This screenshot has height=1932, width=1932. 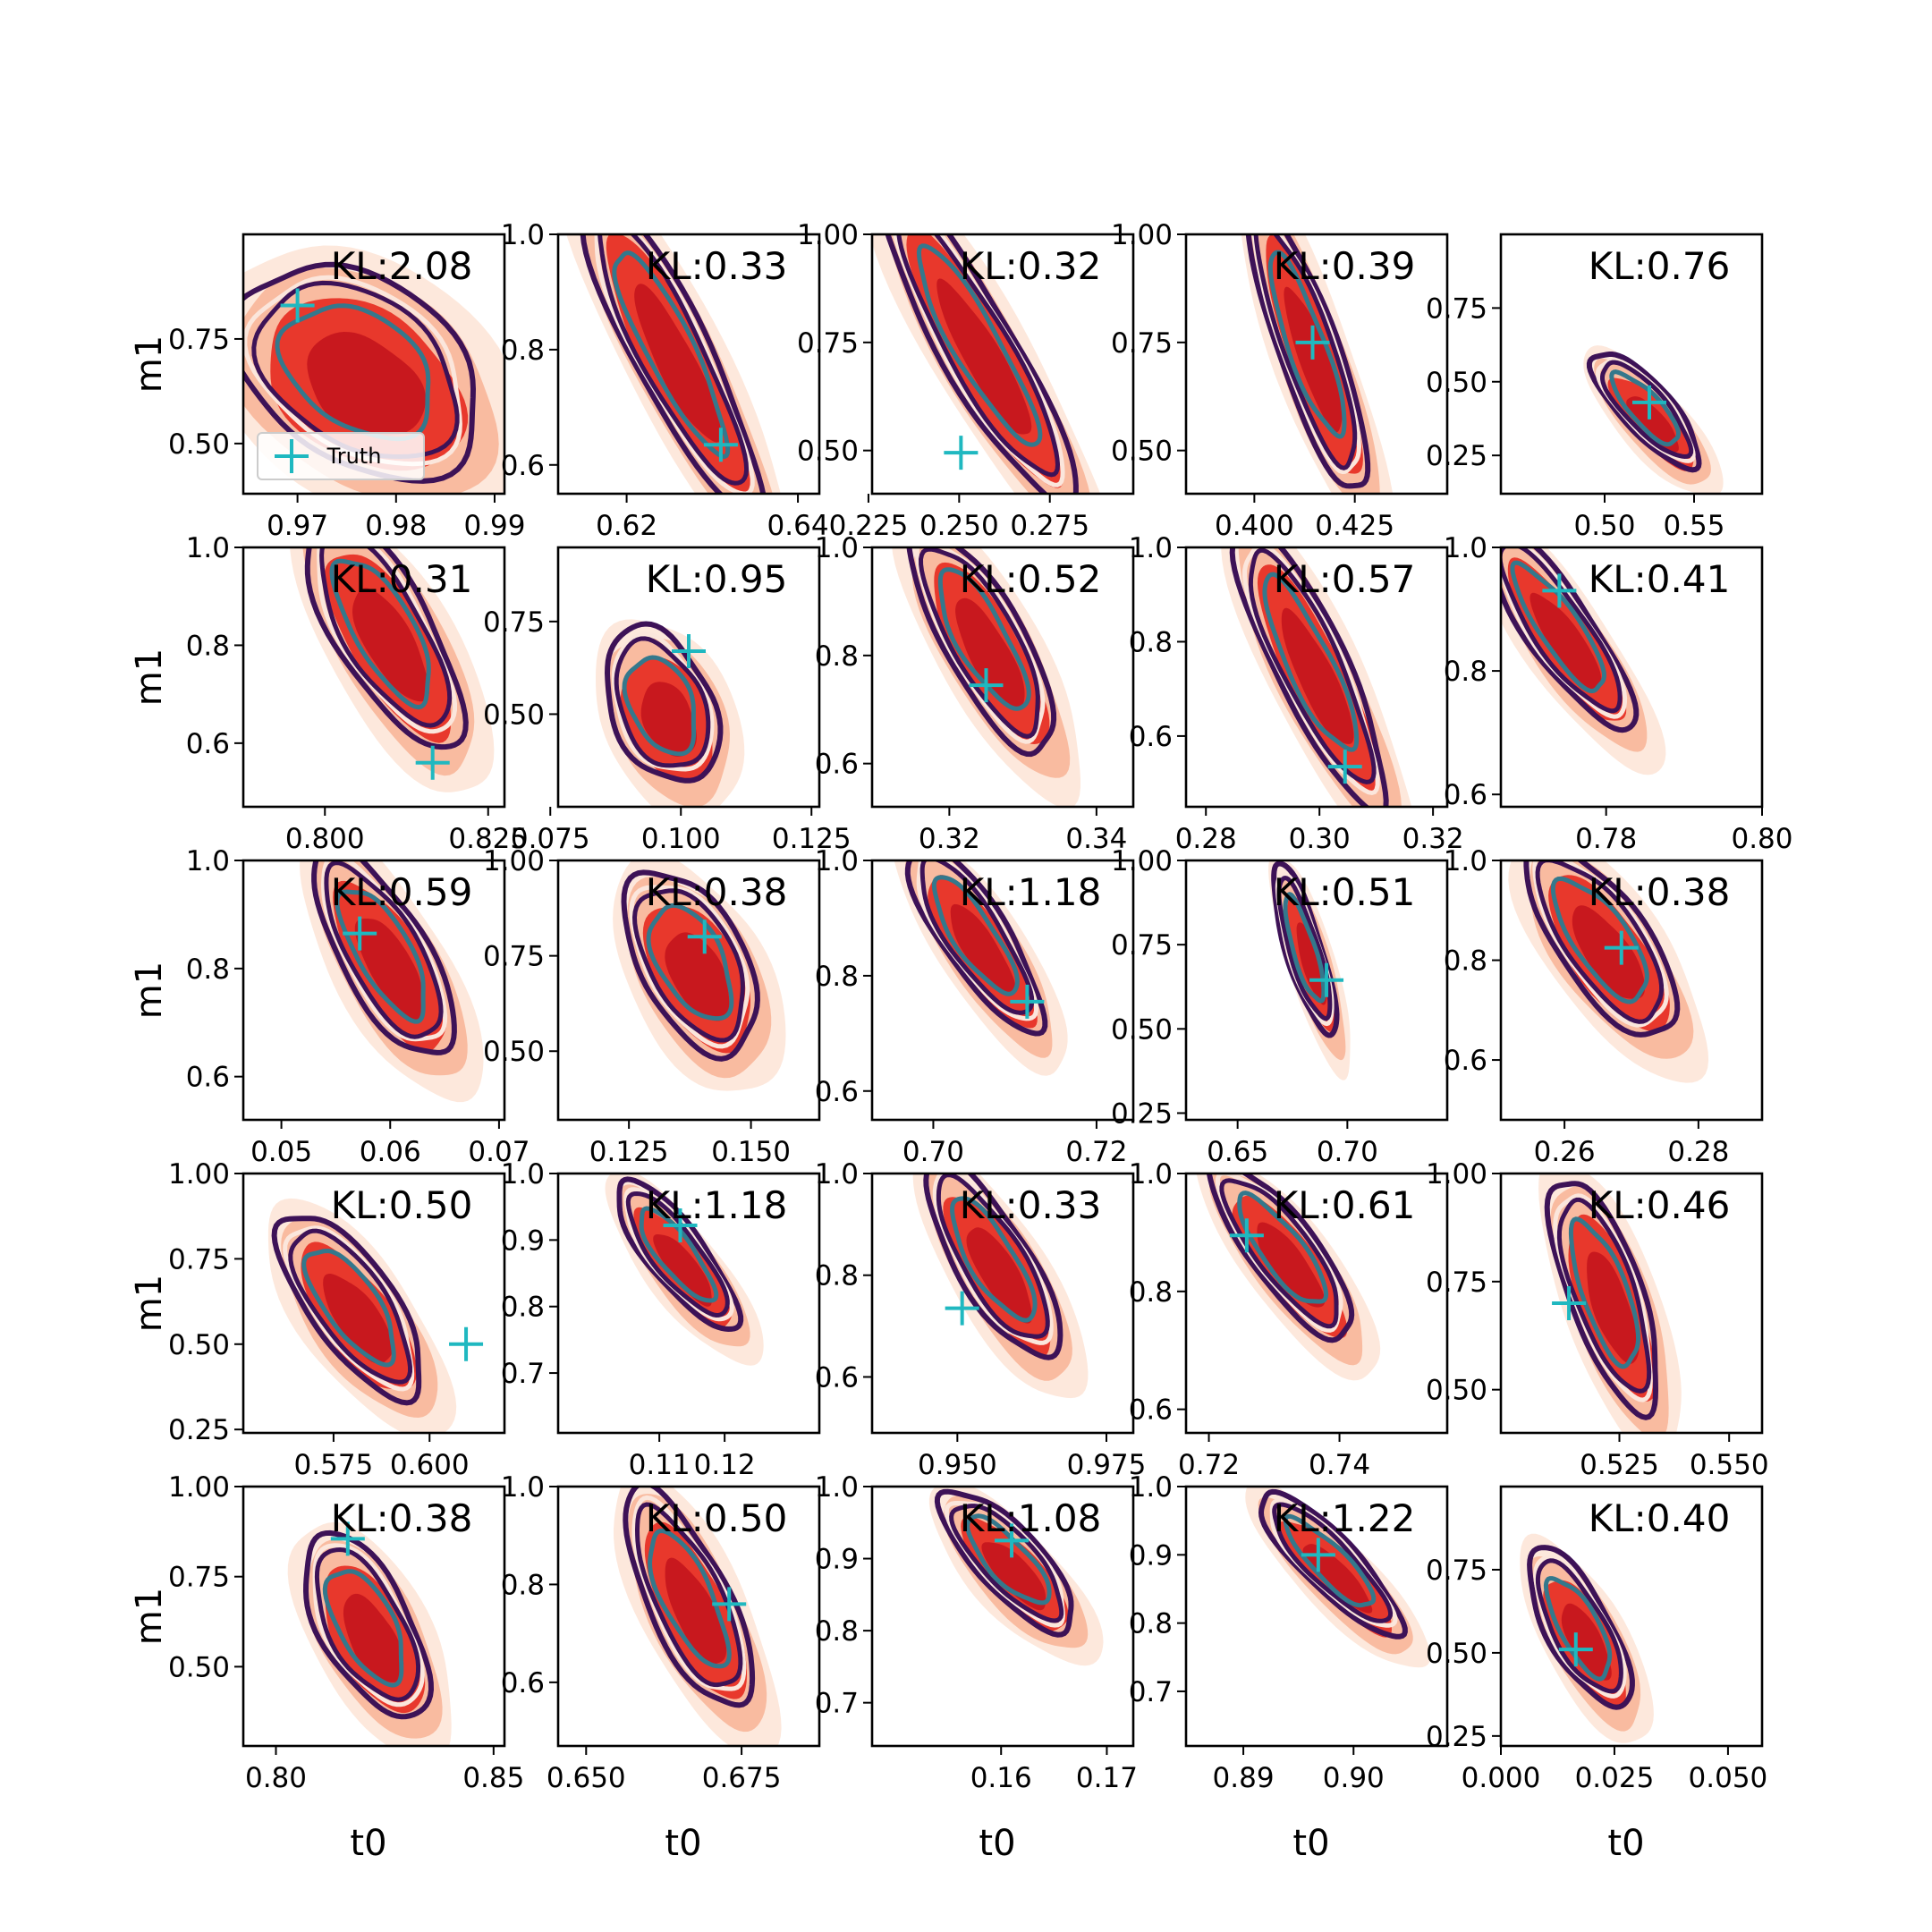 I want to click on x-tick-label: 0.425, so click(x=1354, y=526).